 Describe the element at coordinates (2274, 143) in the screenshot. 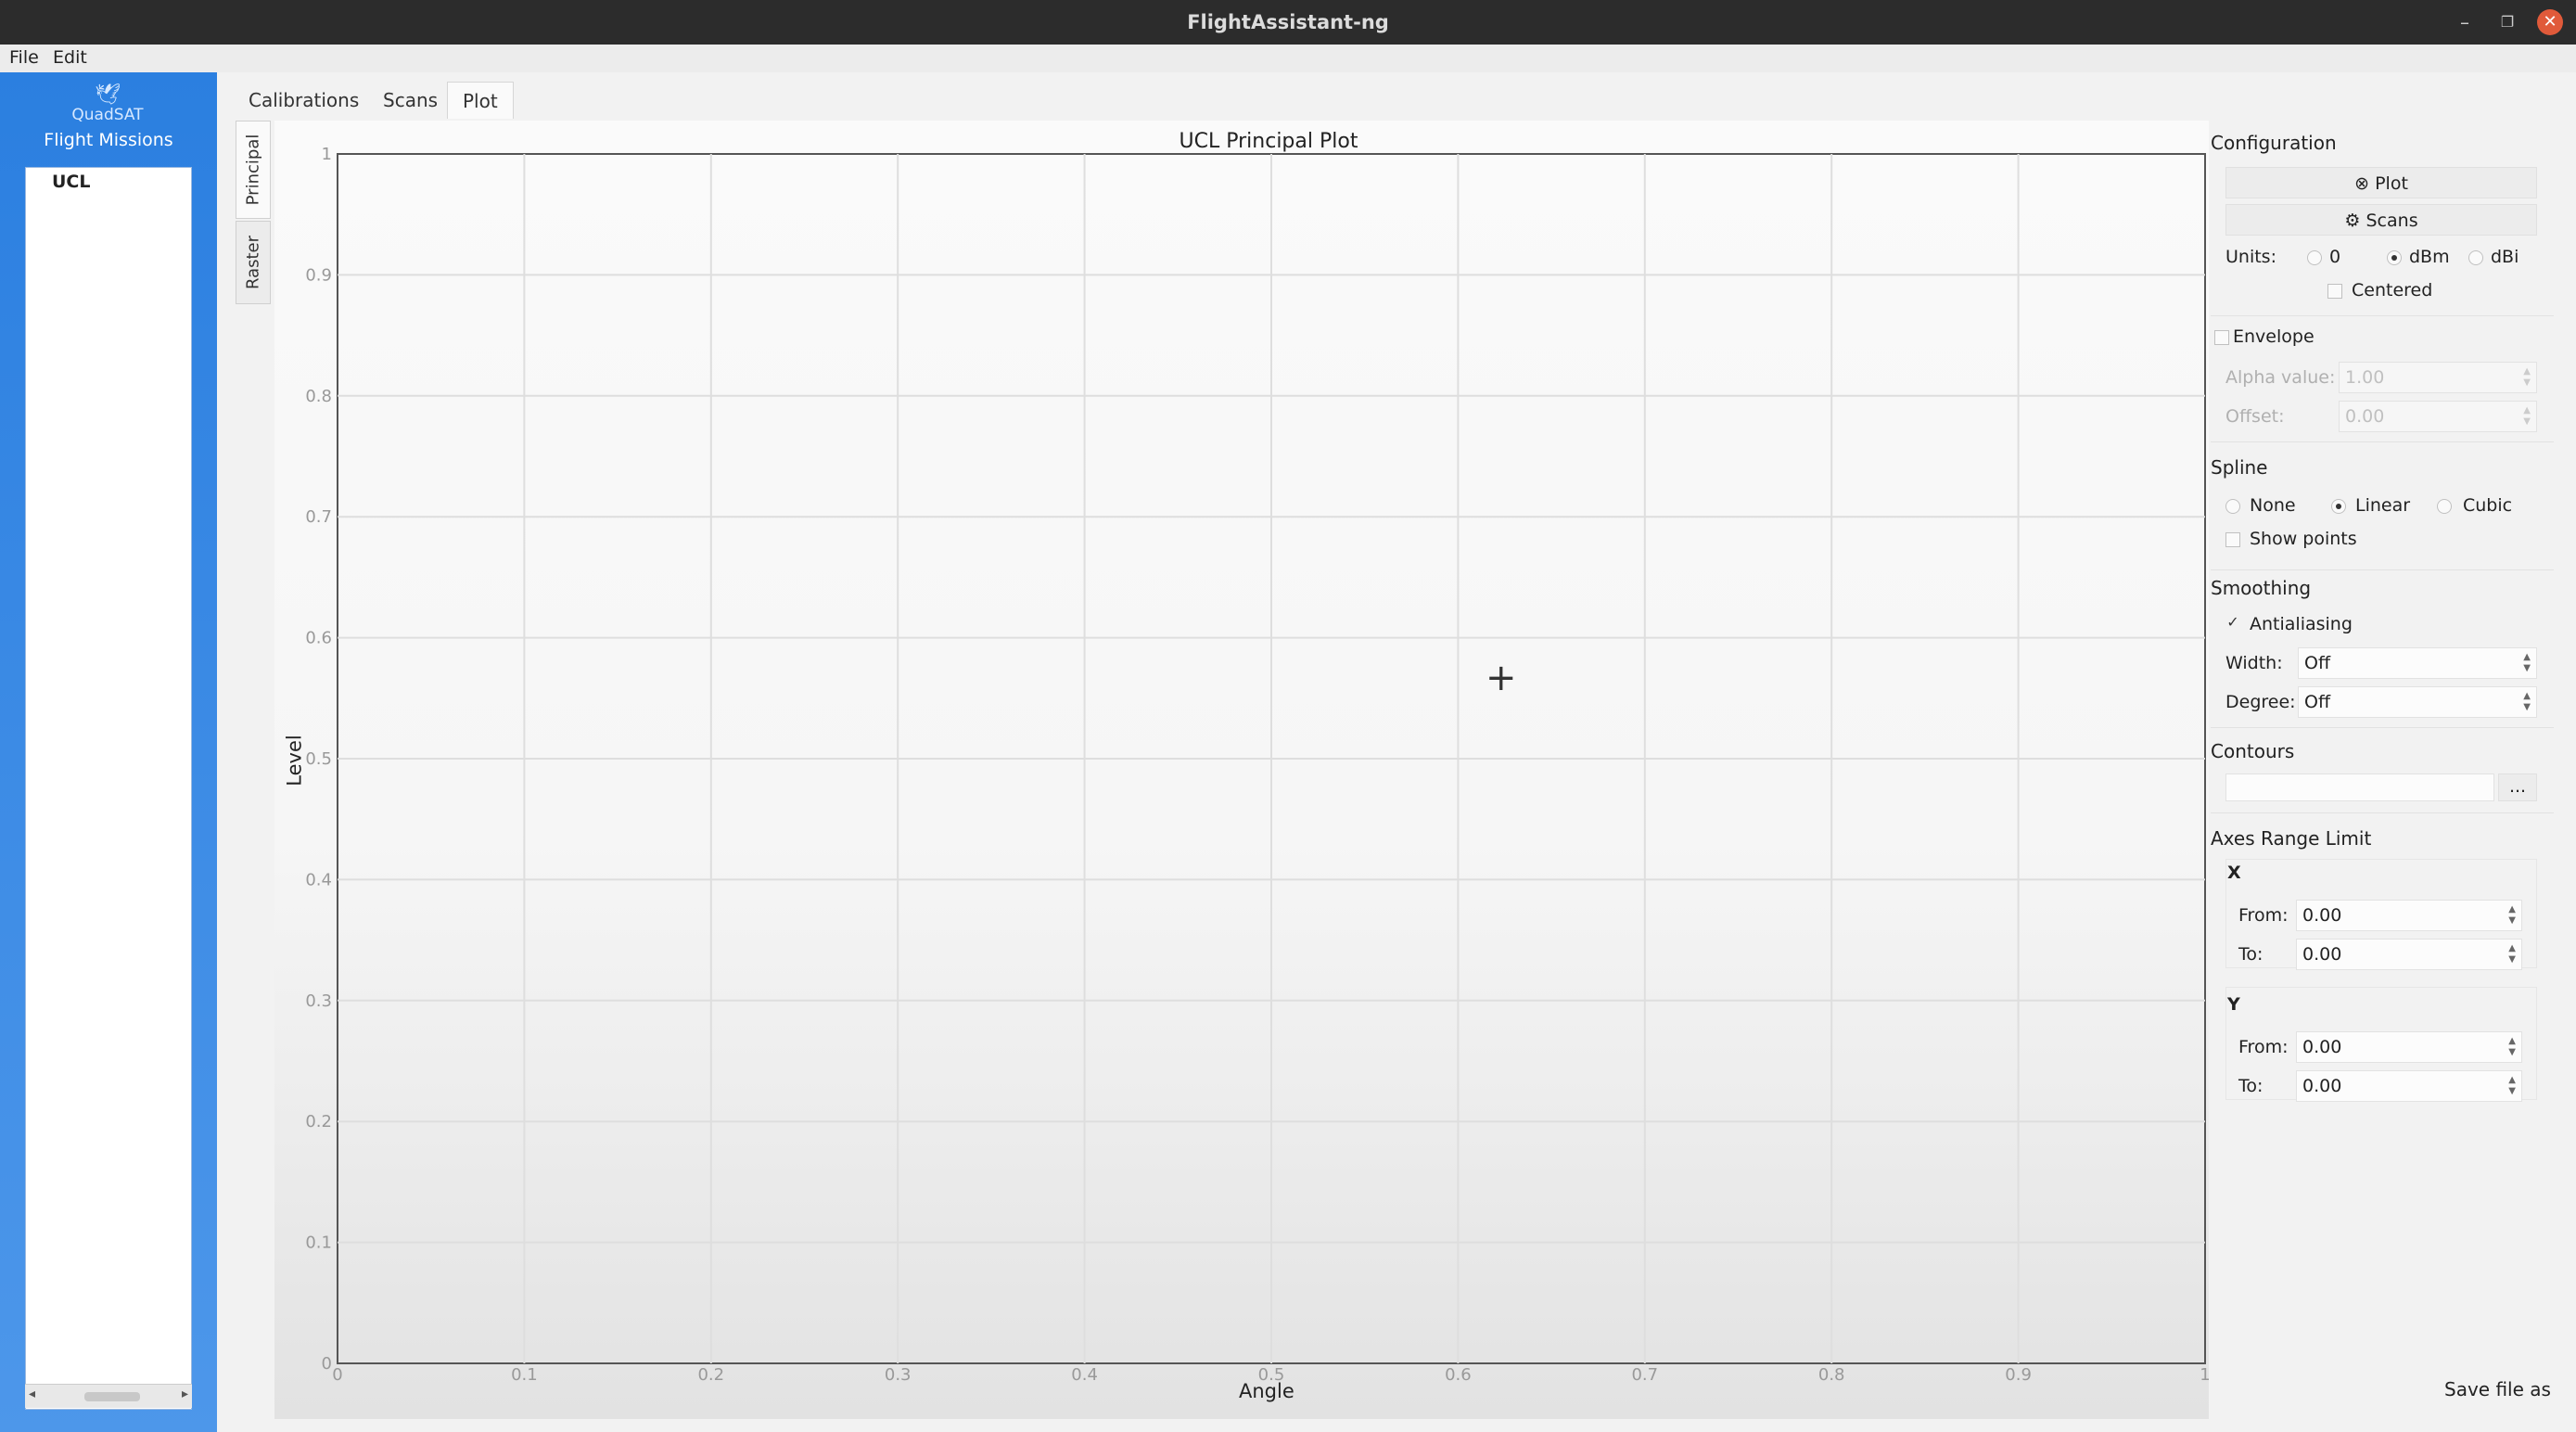

I see `config-title: Configuration` at that location.